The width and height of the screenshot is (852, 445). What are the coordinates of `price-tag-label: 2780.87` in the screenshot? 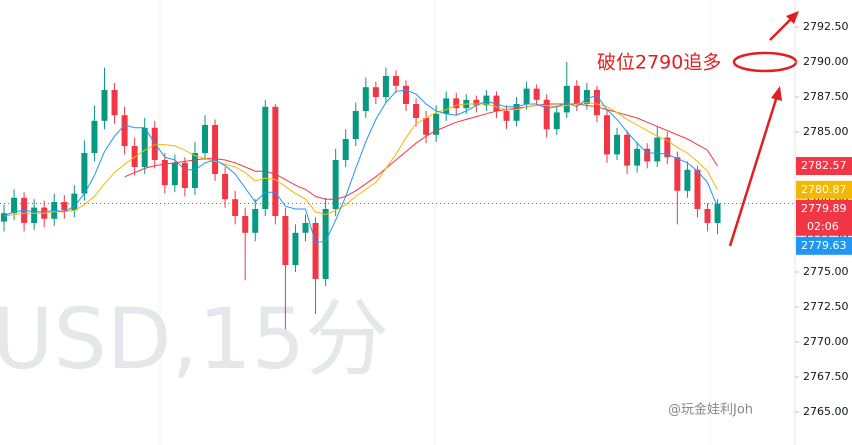 It's located at (824, 189).